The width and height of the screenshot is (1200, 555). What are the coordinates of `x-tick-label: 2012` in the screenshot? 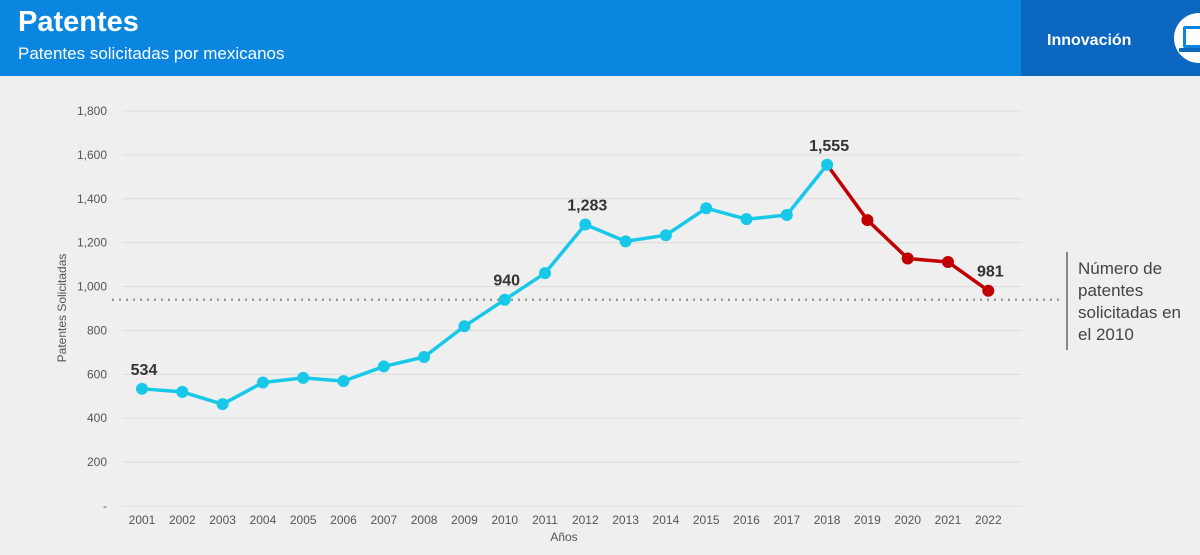 It's located at (585, 520).